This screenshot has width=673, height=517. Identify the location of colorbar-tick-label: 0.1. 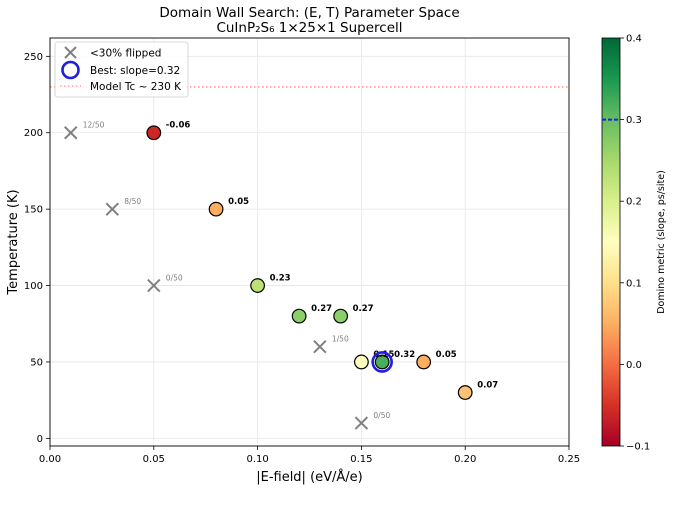
(634, 283).